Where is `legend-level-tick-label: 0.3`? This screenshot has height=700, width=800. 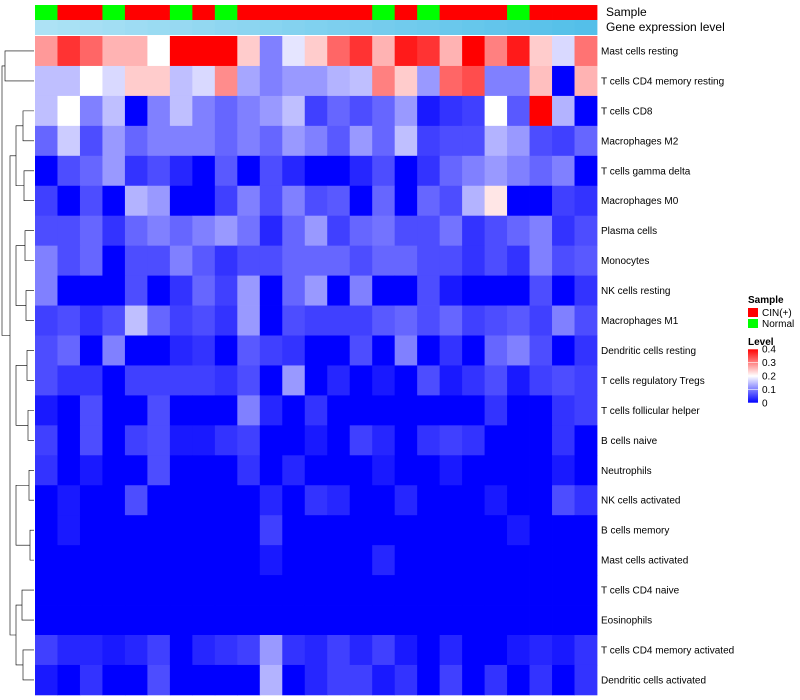
legend-level-tick-label: 0.3 is located at coordinates (769, 363).